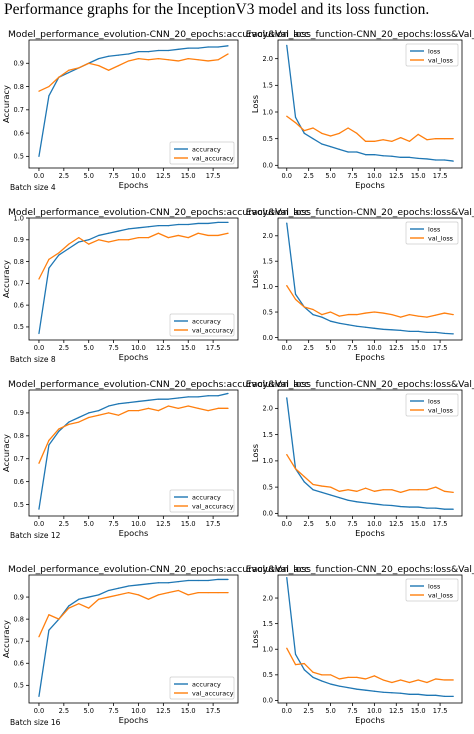  Describe the element at coordinates (113, 711) in the screenshot. I see `x-tick-label: 7.5` at that location.